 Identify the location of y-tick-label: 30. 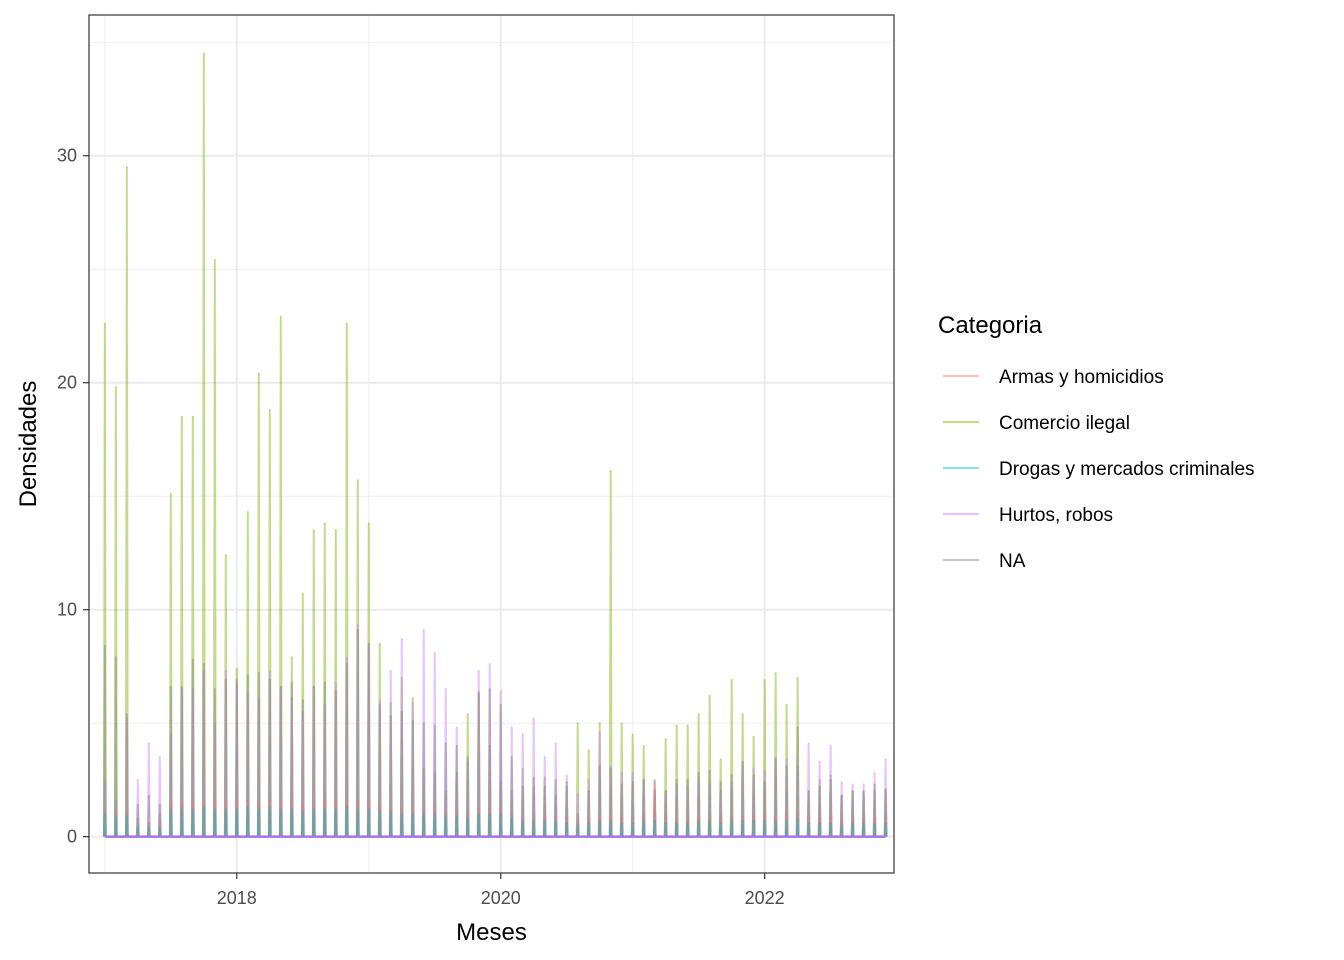
(67, 156).